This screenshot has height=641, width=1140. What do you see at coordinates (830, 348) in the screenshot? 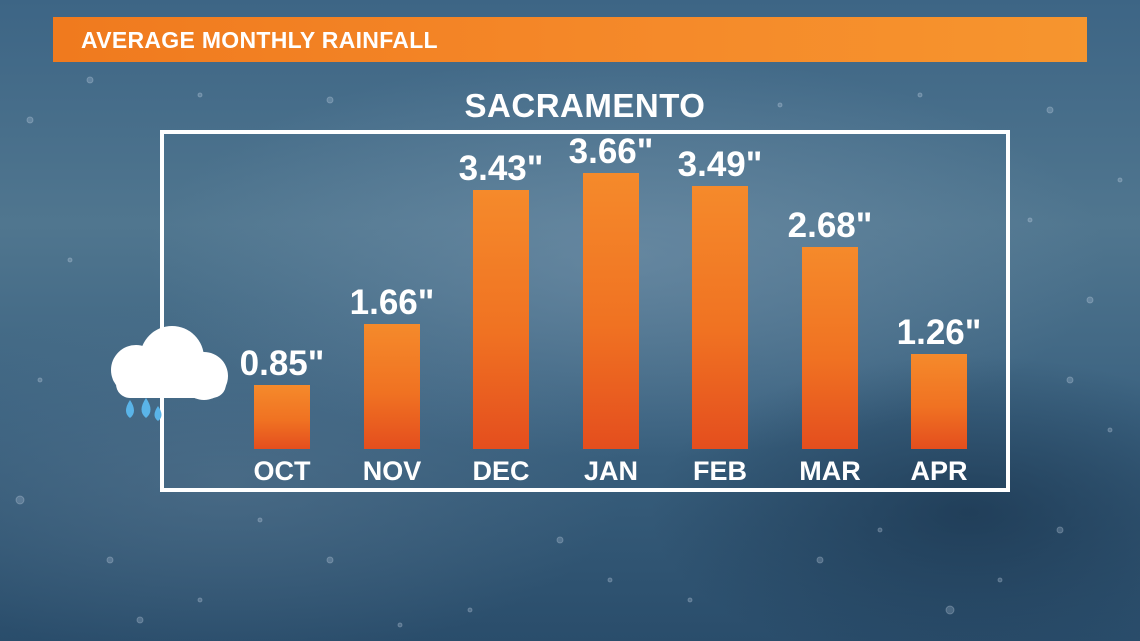
I see `bar-mar` at bounding box center [830, 348].